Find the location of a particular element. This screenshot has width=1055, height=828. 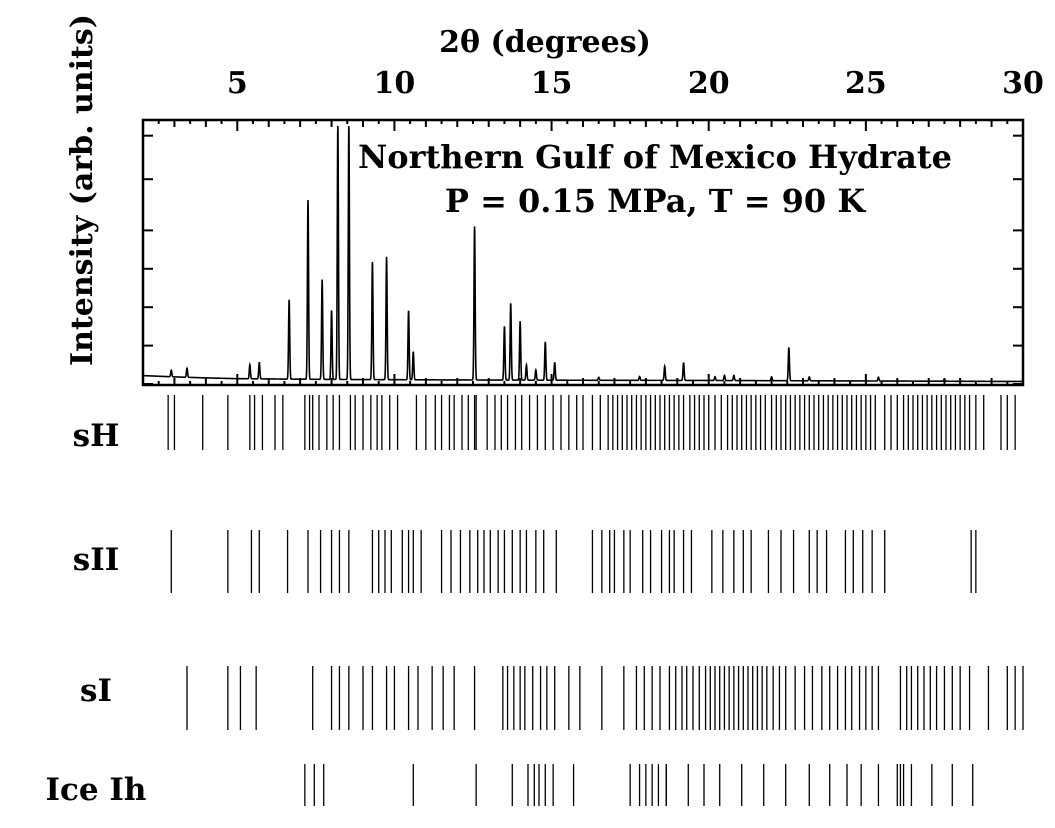

x-tick-label: 30 is located at coordinates (1023, 83).